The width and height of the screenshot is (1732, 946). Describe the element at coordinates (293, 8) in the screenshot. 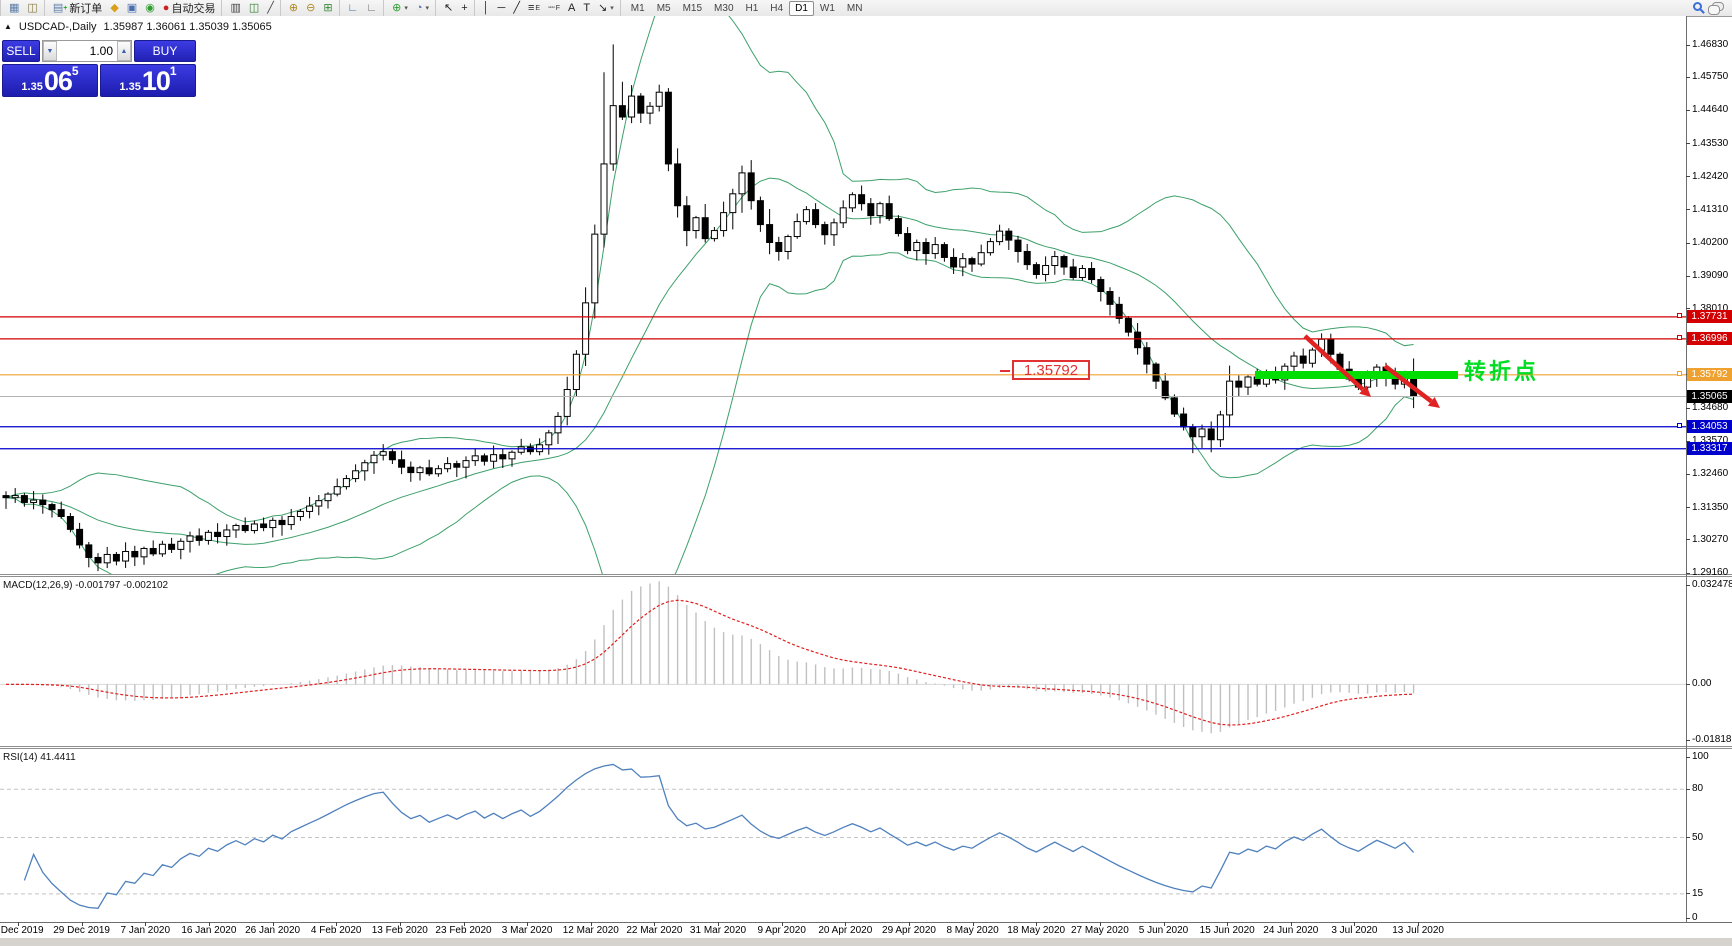

I see `zoom-in-button: ⊕` at that location.